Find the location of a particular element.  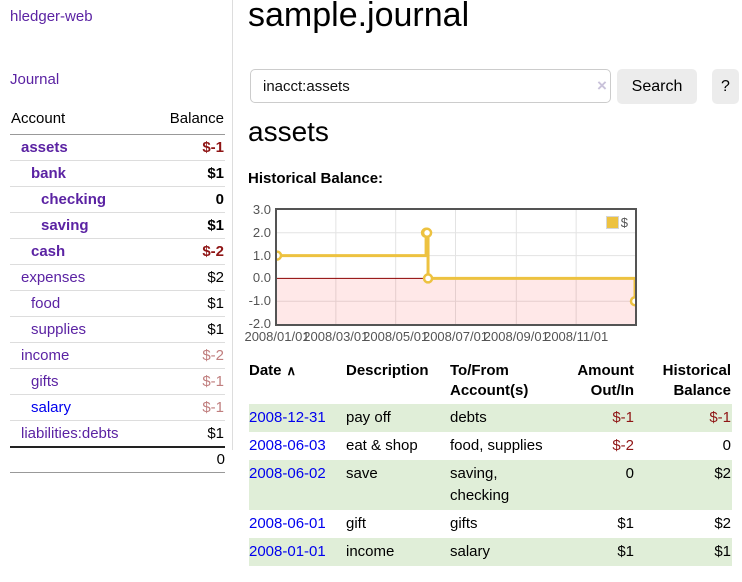

chart-ytick-label: 2.0 is located at coordinates (261, 232).